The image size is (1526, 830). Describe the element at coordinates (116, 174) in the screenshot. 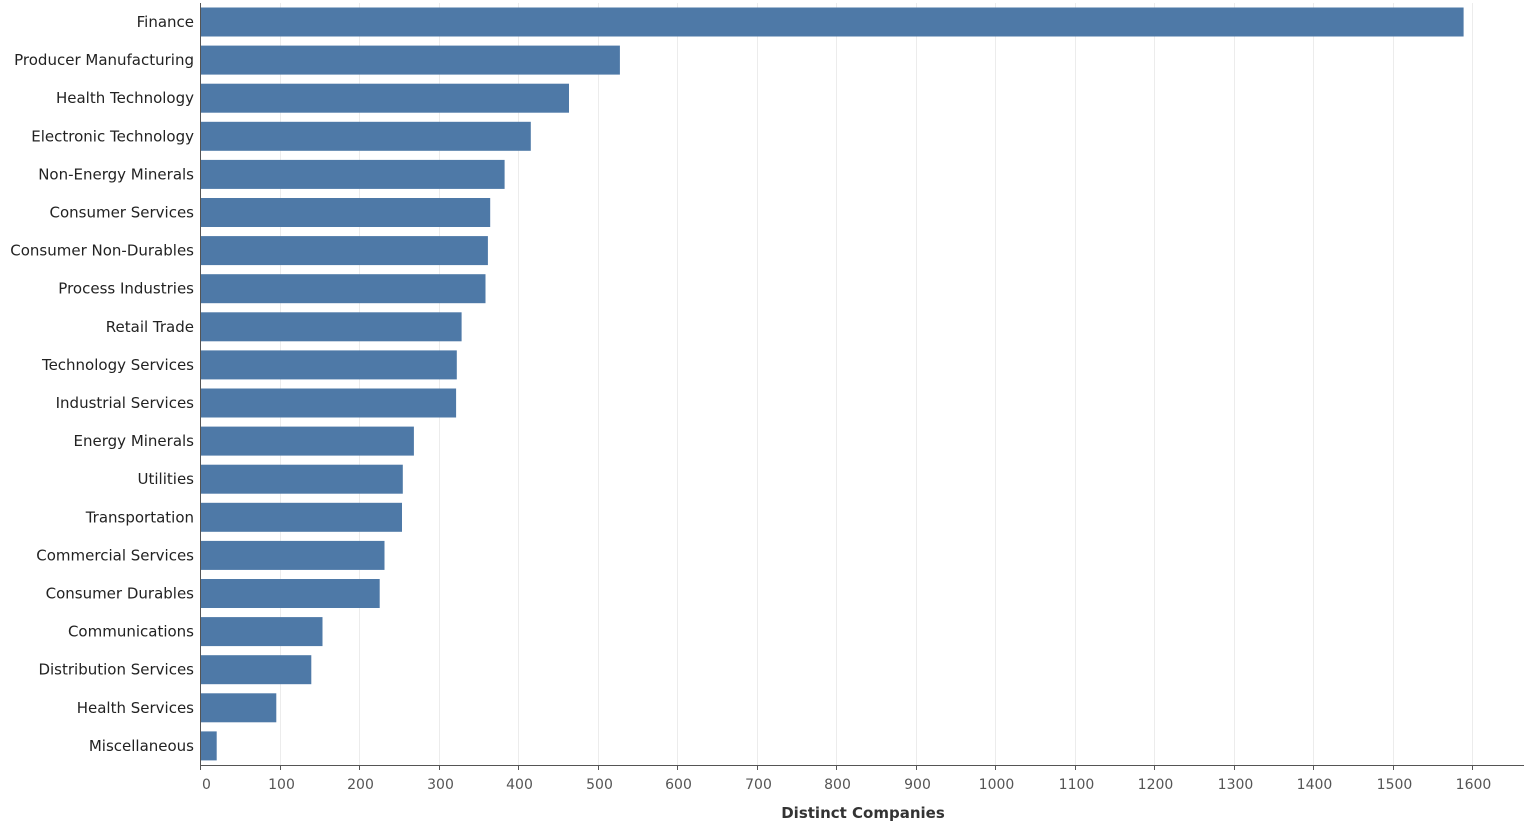

I see `category-label: Non-Energy Minerals` at that location.